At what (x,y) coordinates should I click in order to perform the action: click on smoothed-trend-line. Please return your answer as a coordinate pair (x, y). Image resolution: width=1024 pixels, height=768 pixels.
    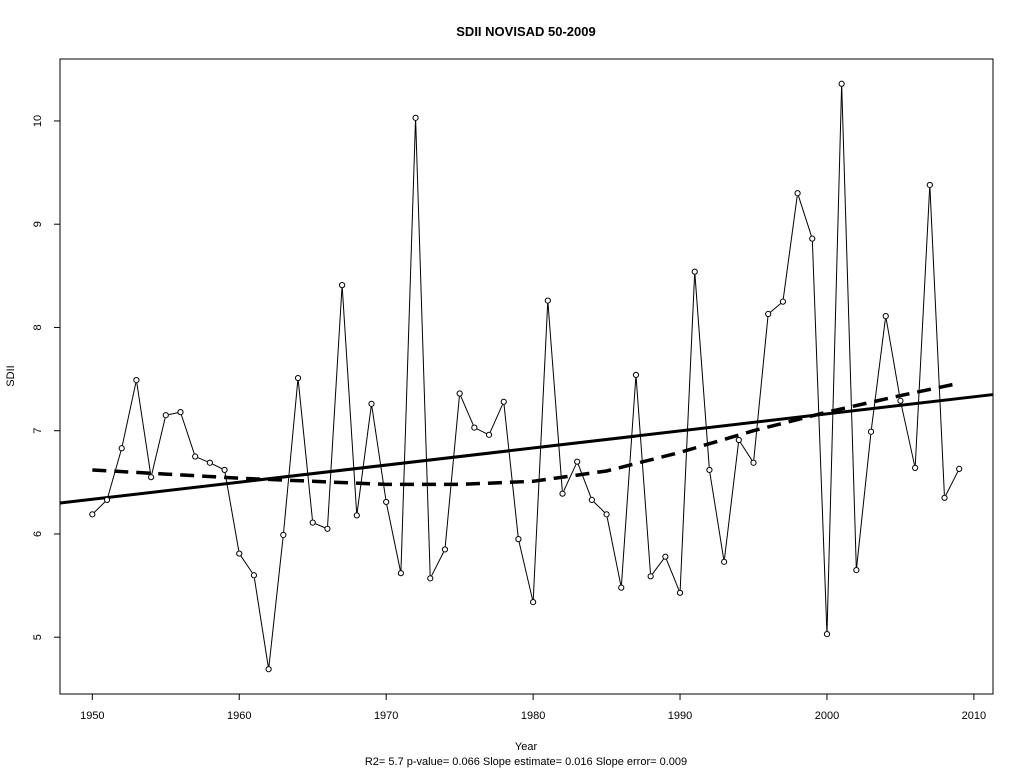
    Looking at the image, I should click on (526, 434).